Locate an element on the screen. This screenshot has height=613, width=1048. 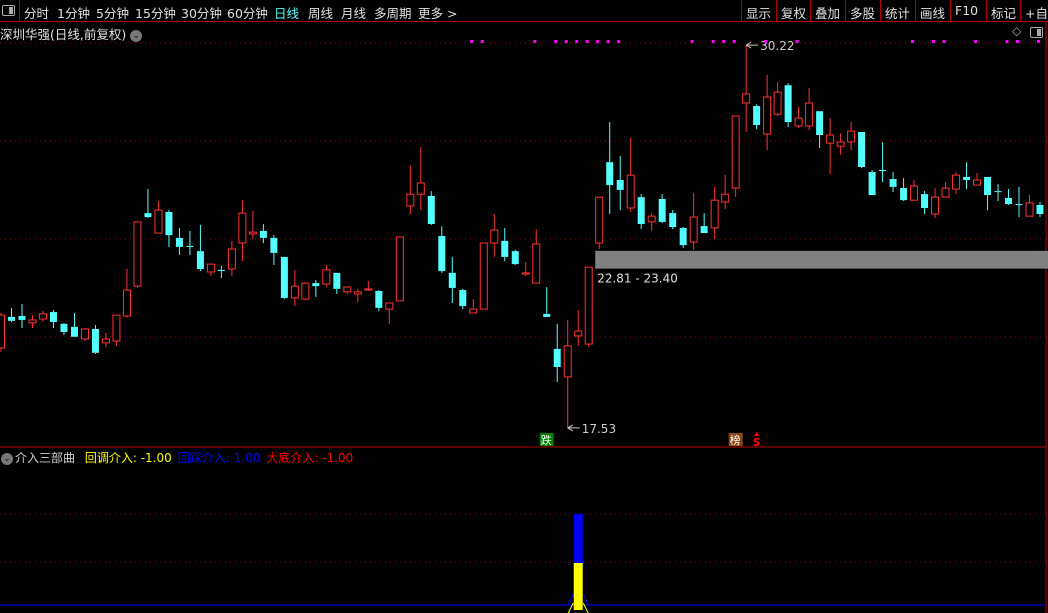
toolbar-button-8: +自选 is located at coordinates (1036, 13).